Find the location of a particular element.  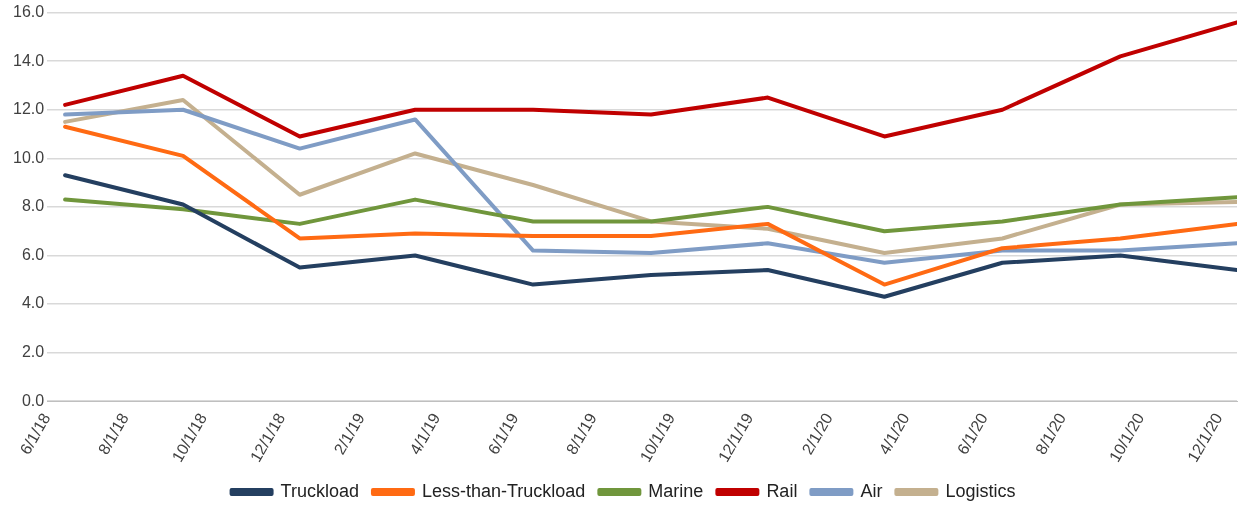

y-tick-label: 16.0 is located at coordinates (29, 12).